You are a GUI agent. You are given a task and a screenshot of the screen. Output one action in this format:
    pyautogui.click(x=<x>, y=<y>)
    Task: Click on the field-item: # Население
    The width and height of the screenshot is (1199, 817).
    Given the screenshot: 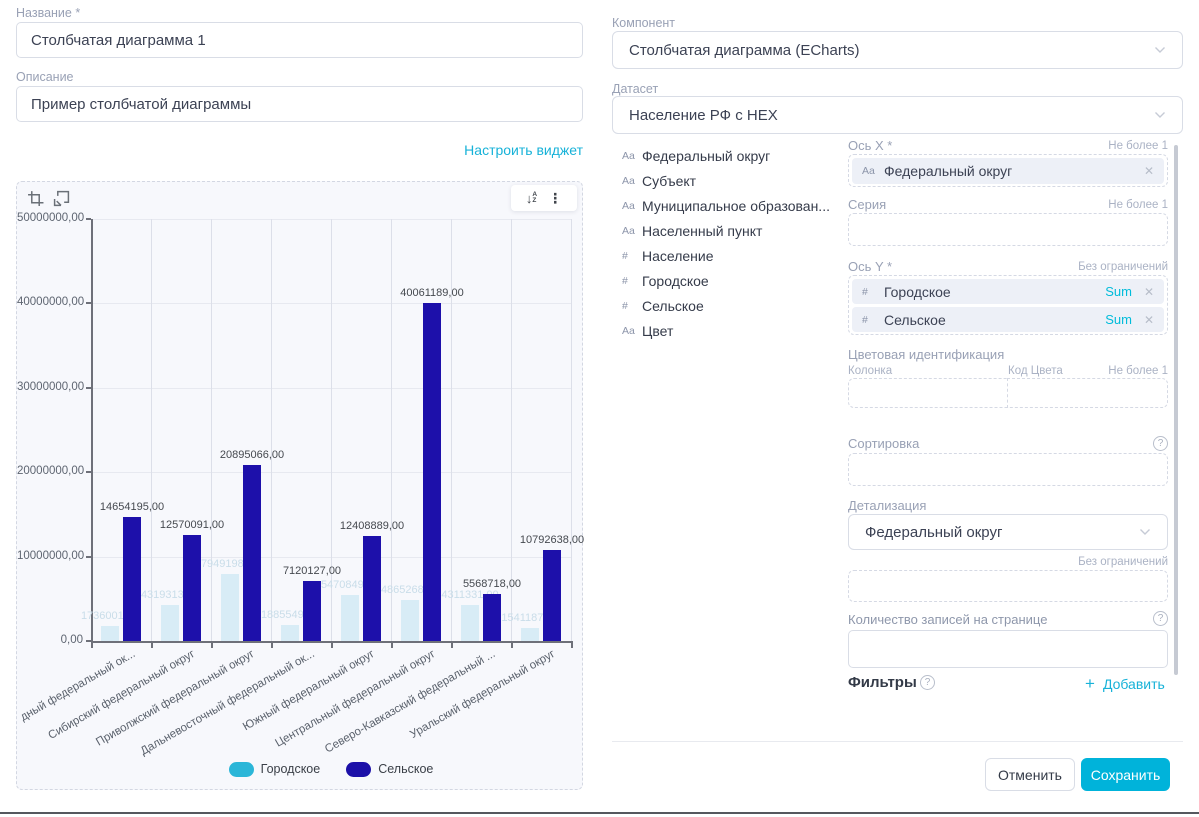 What is the action you would take?
    pyautogui.click(x=668, y=256)
    